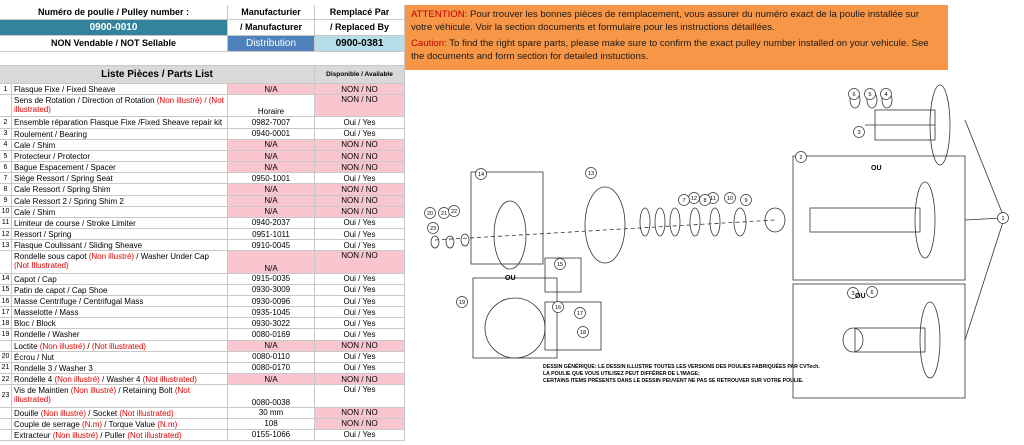  I want to click on part-description: Cale / Shim, so click(120, 145).